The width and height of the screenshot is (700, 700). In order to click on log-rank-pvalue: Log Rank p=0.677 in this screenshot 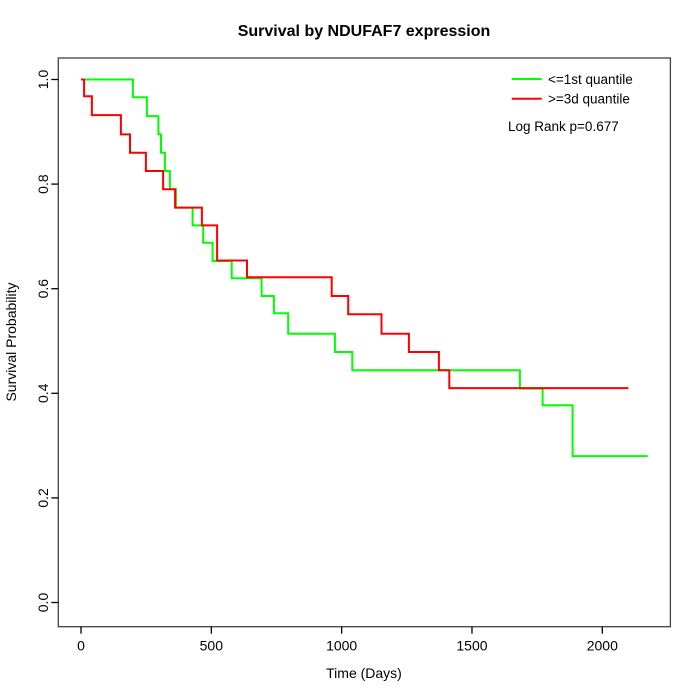, I will do `click(563, 126)`.